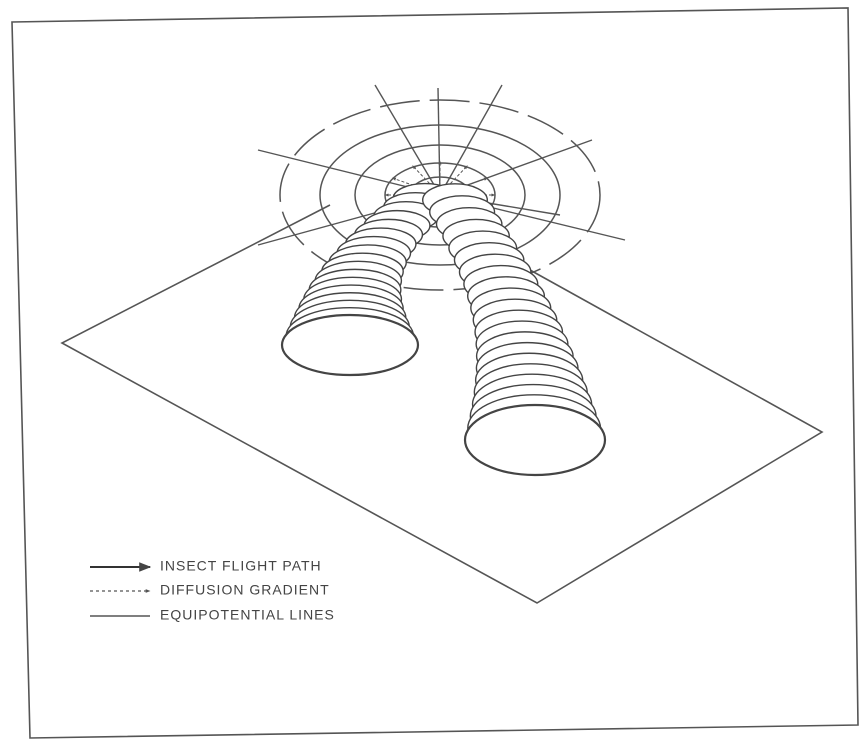  I want to click on equipotential-ring, so click(440, 195).